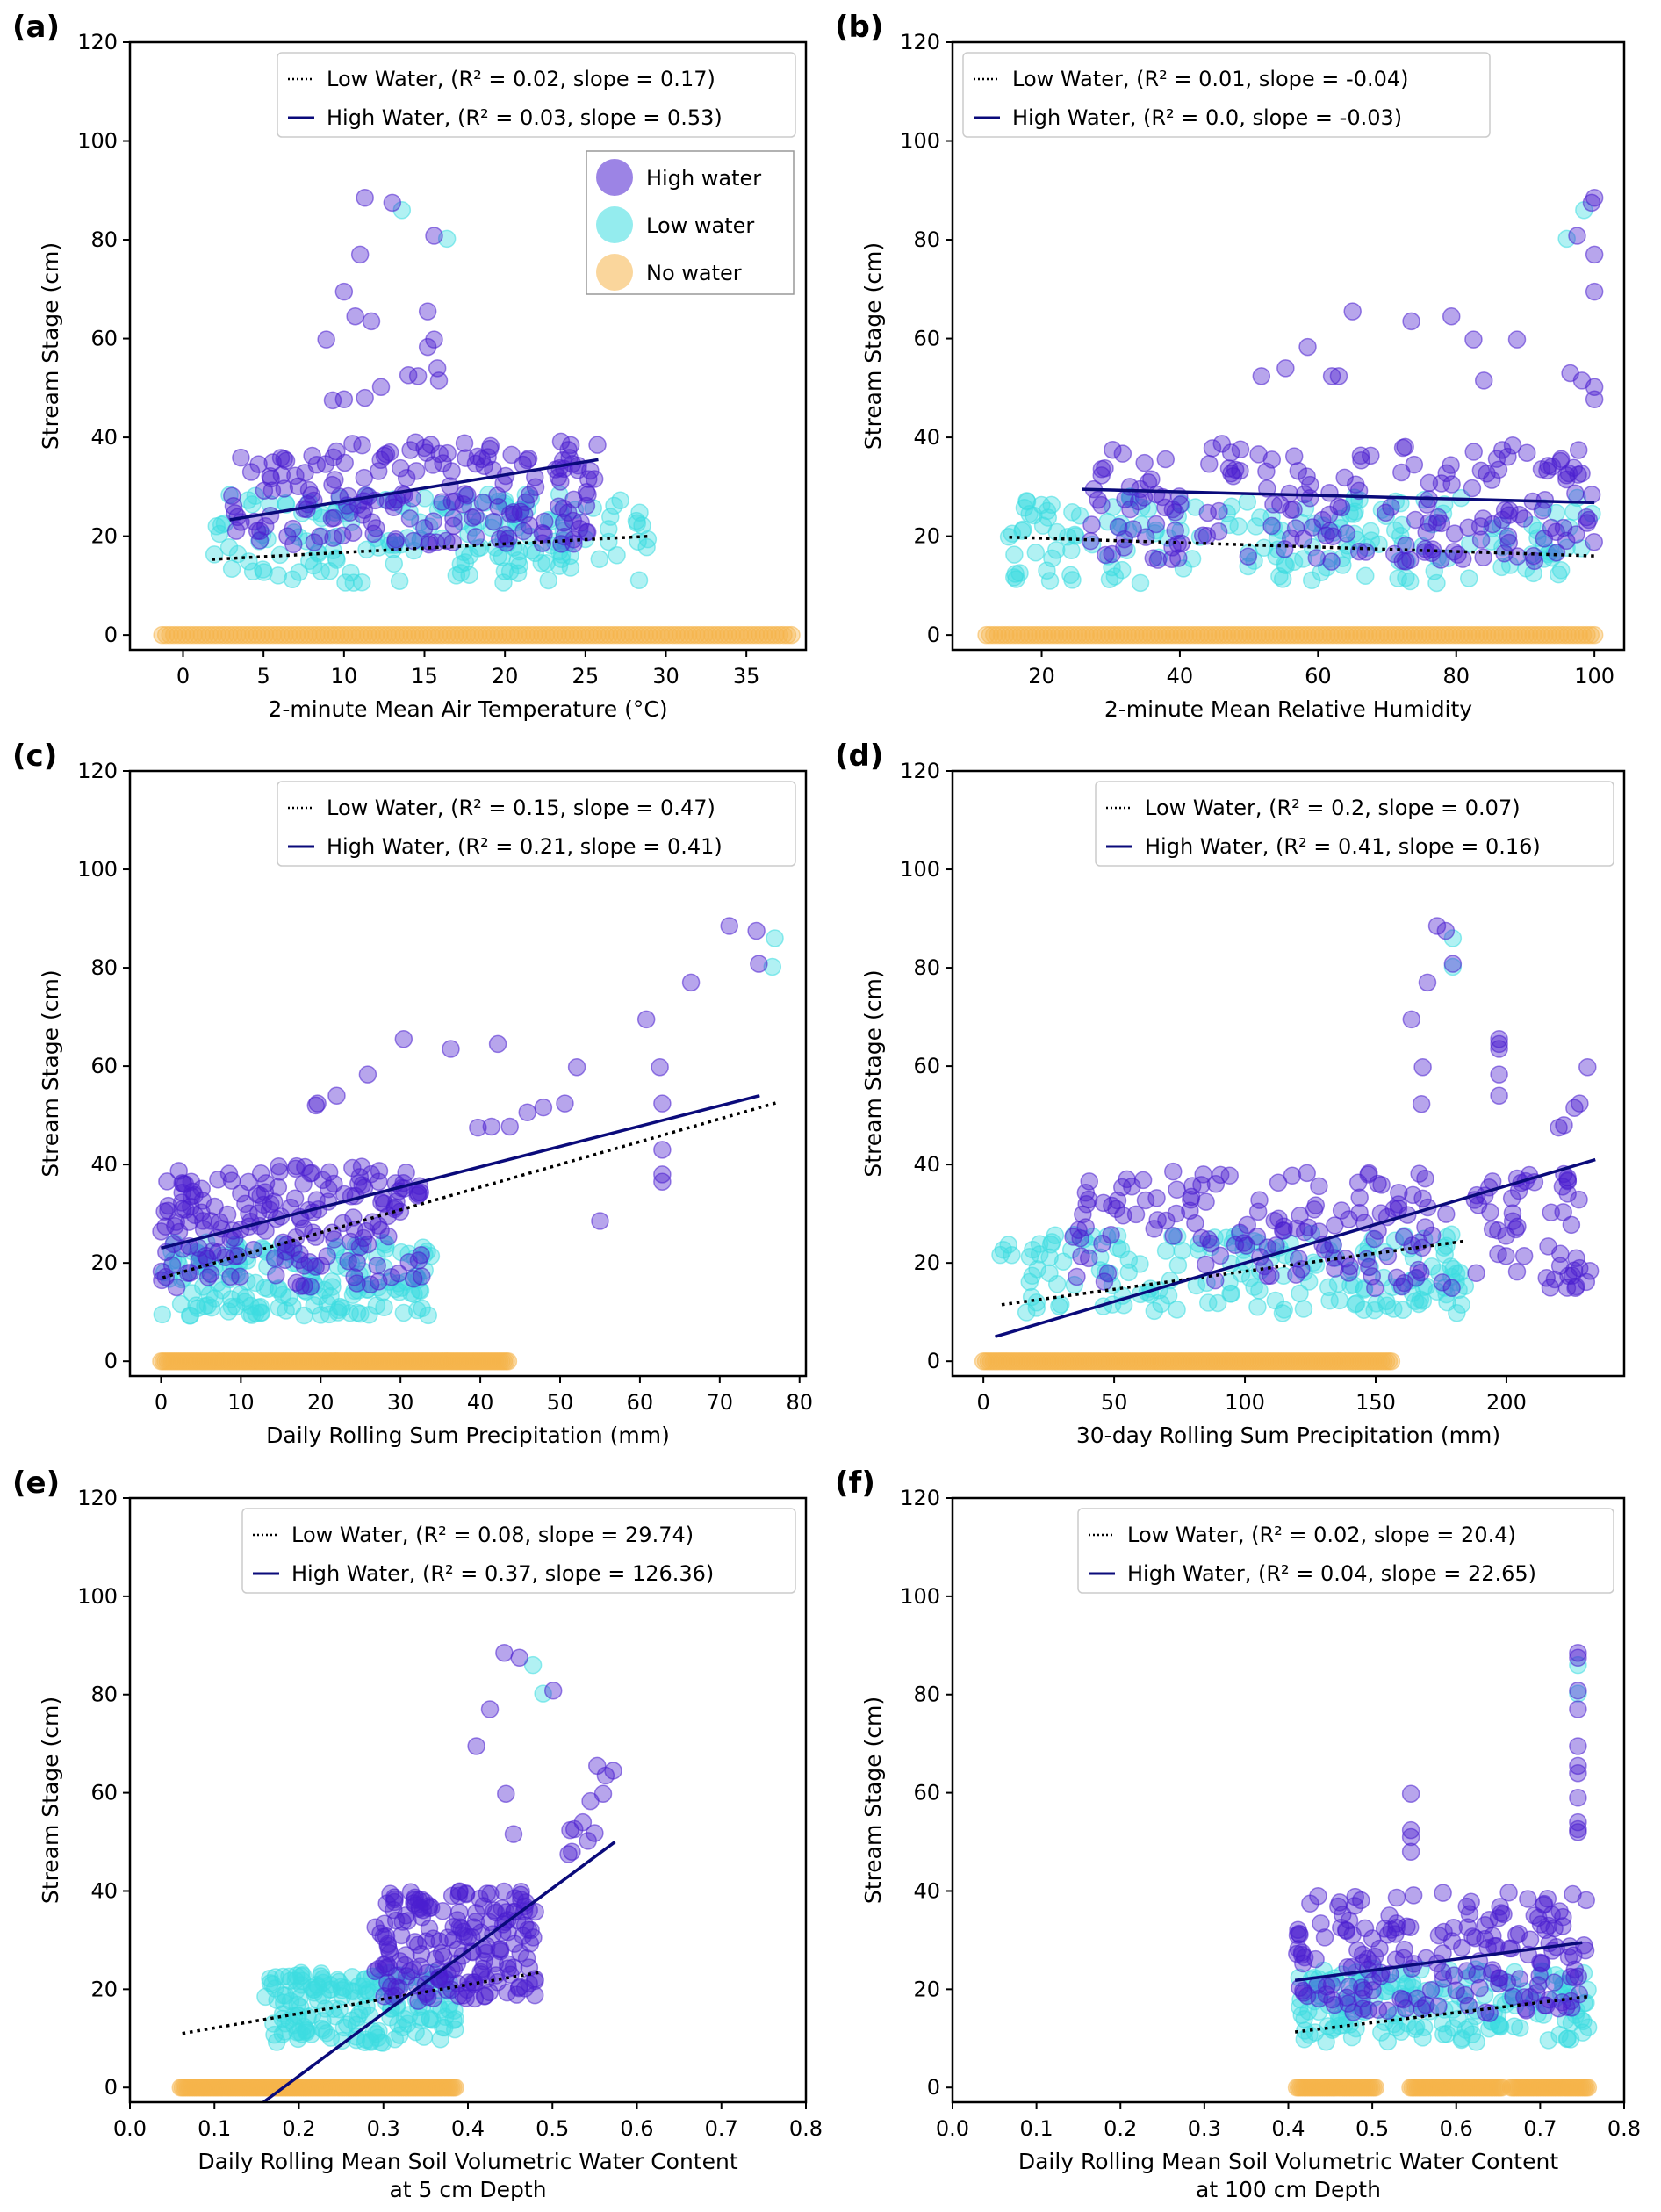  Describe the element at coordinates (503, 1573) in the screenshot. I see `legend-entry: High Water, (R² = 0.37, slope = 126.36)` at that location.